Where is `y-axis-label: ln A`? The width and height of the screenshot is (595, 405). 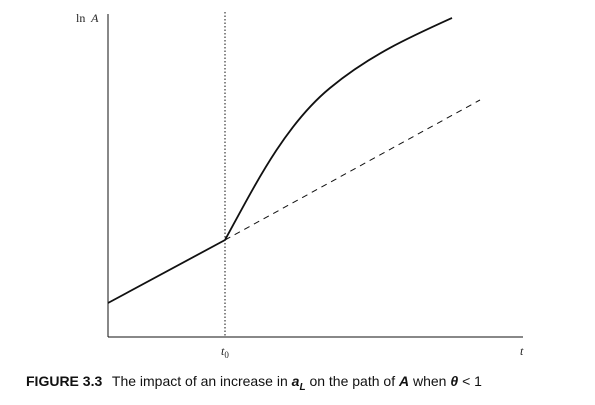
y-axis-label: ln A is located at coordinates (87, 18).